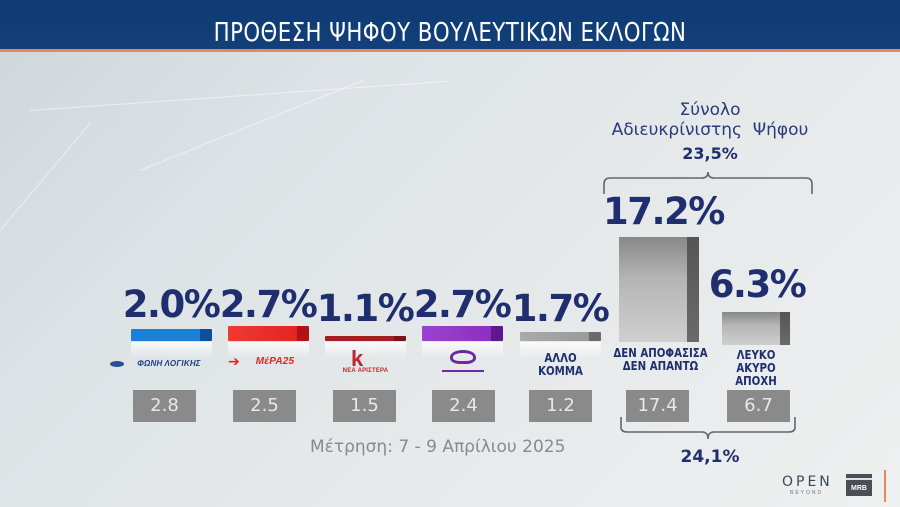 The image size is (900, 507). Describe the element at coordinates (357, 358) in the screenshot. I see `party-emblem-icon: k` at that location.